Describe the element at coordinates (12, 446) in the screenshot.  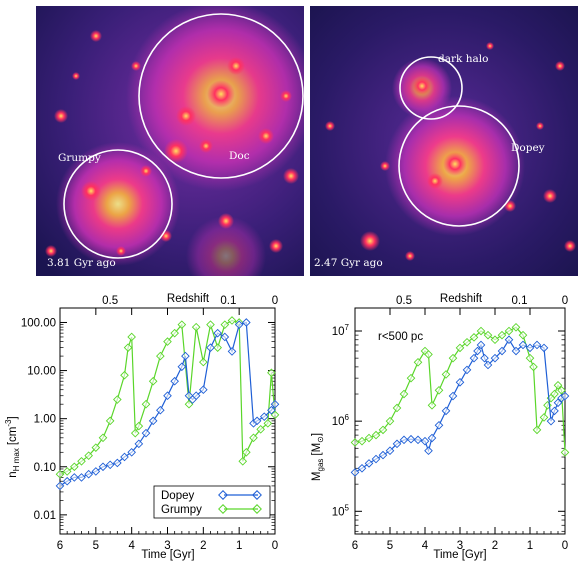
I see `y-axis-label: nH max[cm-3]` at that location.